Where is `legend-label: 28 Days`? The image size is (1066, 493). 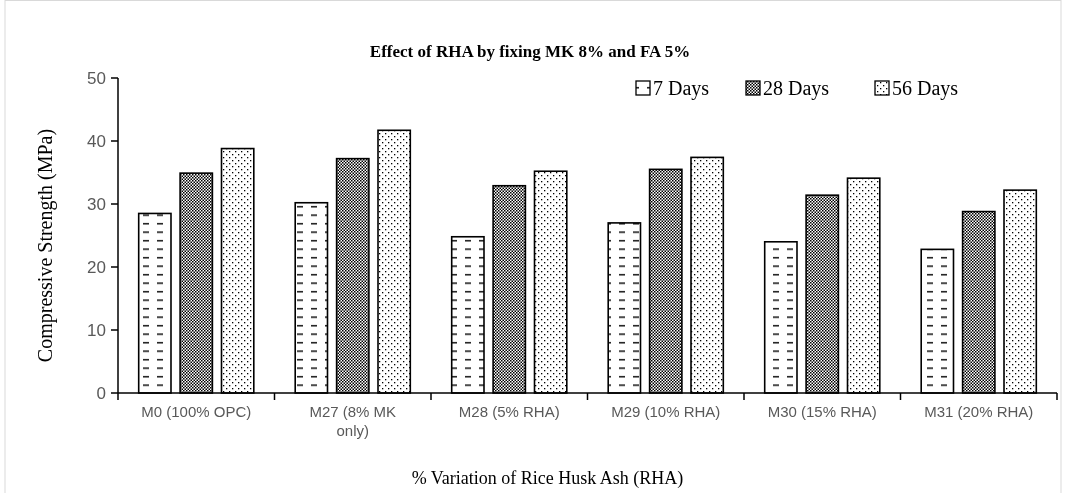 legend-label: 28 Days is located at coordinates (796, 88).